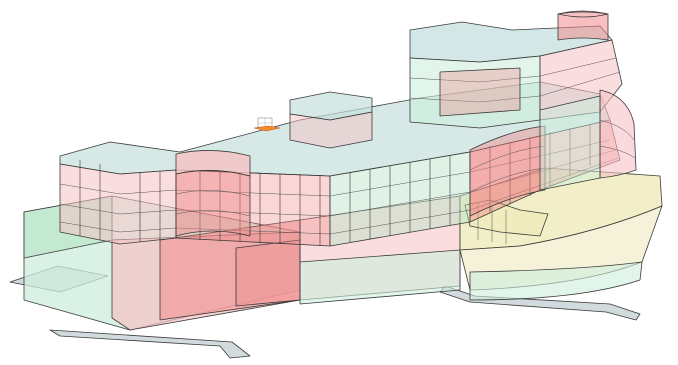 This screenshot has height=365, width=678. Describe the element at coordinates (331, 120) in the screenshot. I see `mid-roof-box` at that location.